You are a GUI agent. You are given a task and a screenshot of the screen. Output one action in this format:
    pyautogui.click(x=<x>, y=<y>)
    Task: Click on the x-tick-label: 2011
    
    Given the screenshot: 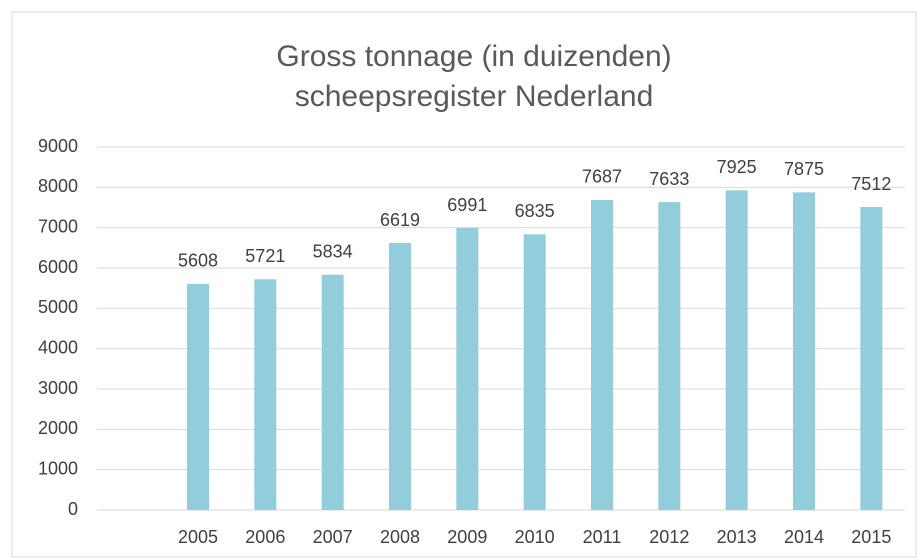 What is the action you would take?
    pyautogui.click(x=602, y=537)
    